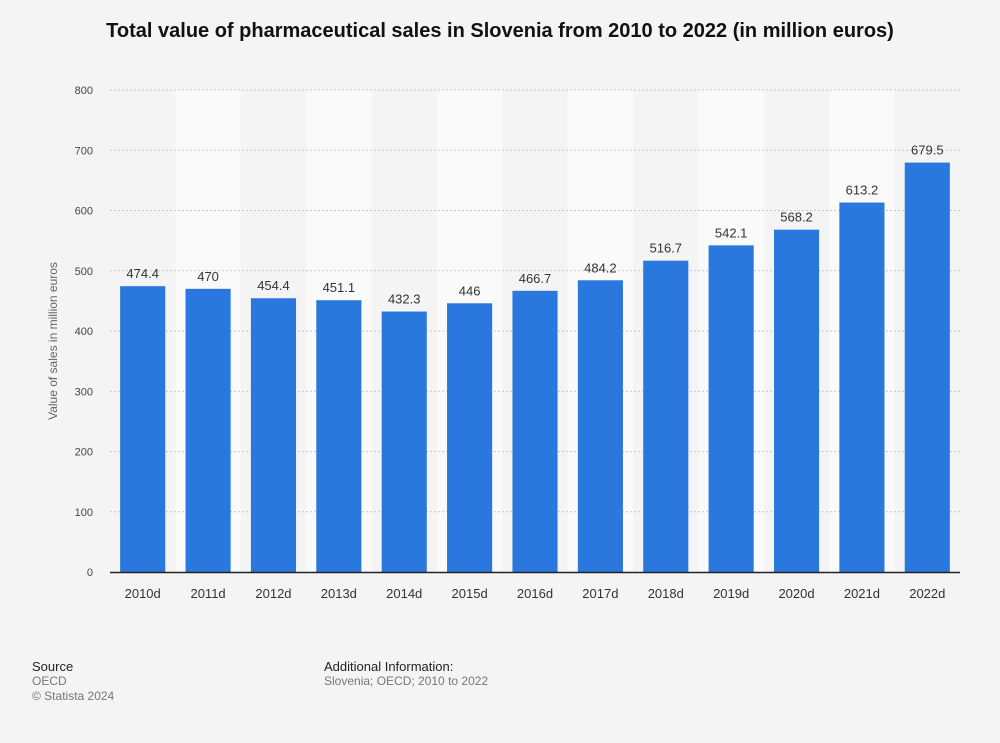 Image resolution: width=1000 pixels, height=743 pixels. What do you see at coordinates (731, 593) in the screenshot?
I see `x-tick-label: 2019d` at bounding box center [731, 593].